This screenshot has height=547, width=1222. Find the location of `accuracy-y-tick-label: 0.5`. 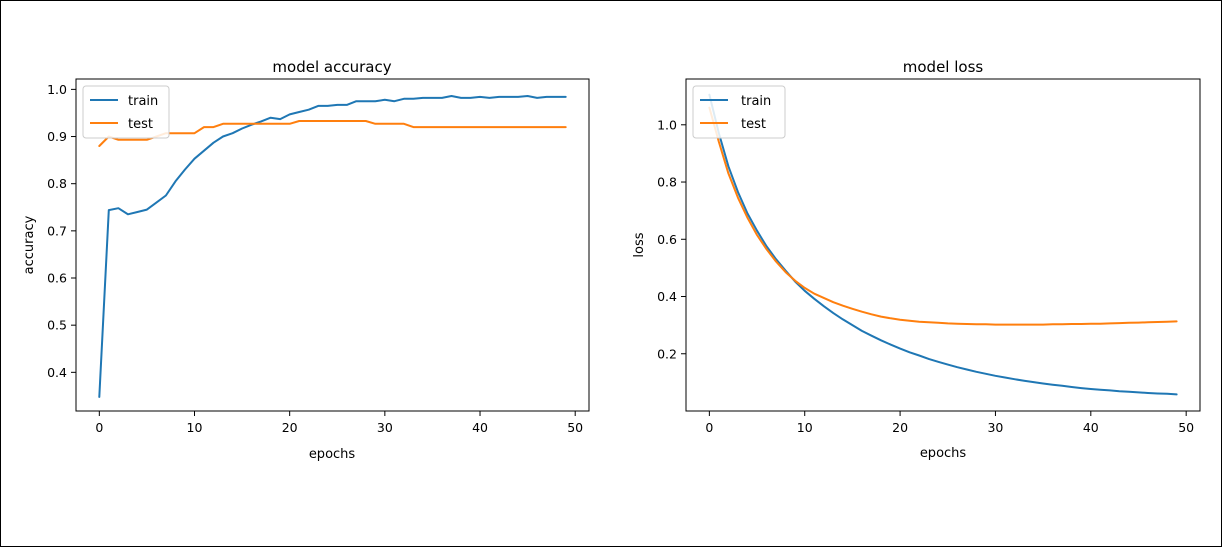

accuracy-y-tick-label: 0.5 is located at coordinates (57, 325).